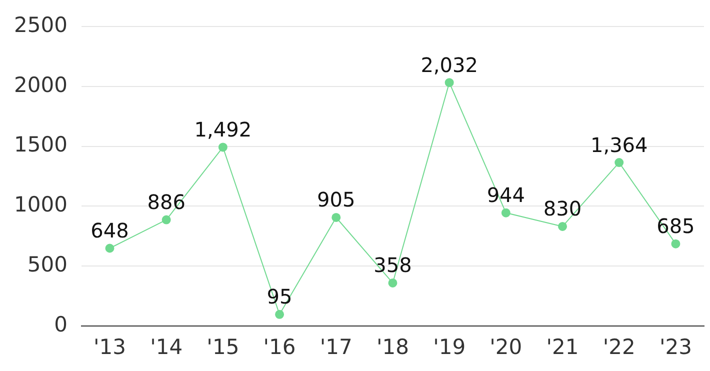  Describe the element at coordinates (41, 25) in the screenshot. I see `y-tick-label: 2500` at that location.